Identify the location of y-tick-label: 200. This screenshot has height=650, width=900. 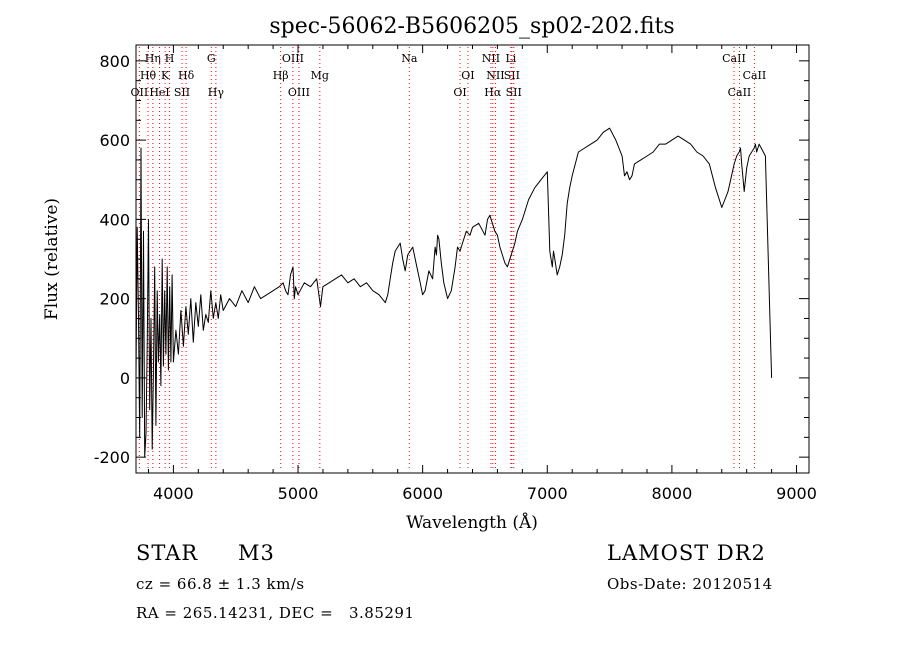
(114, 299).